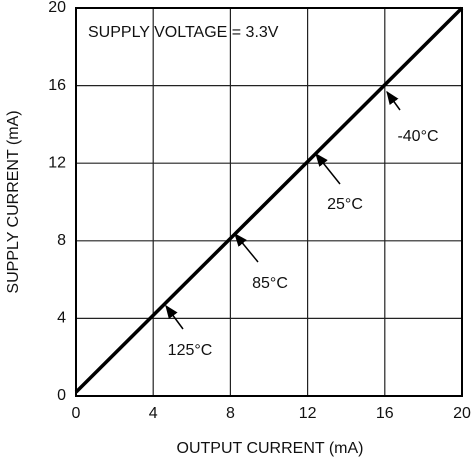 The width and height of the screenshot is (475, 460). I want to click on y-tick-label: 16, so click(57, 85).